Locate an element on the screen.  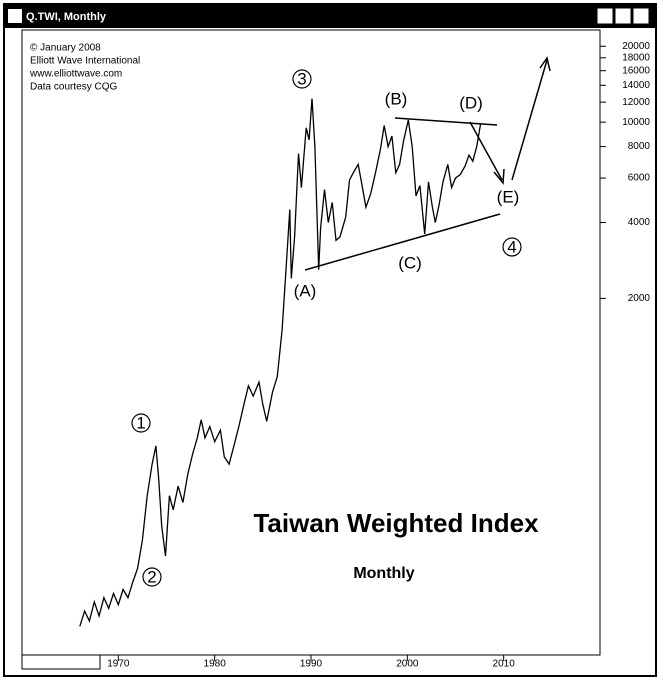
x-tick-label: 1990 is located at coordinates (311, 664).